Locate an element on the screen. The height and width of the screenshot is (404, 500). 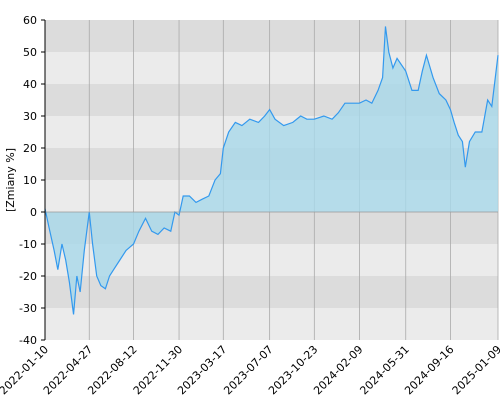
y-tick-label: 60 is located at coordinates (30, 20).